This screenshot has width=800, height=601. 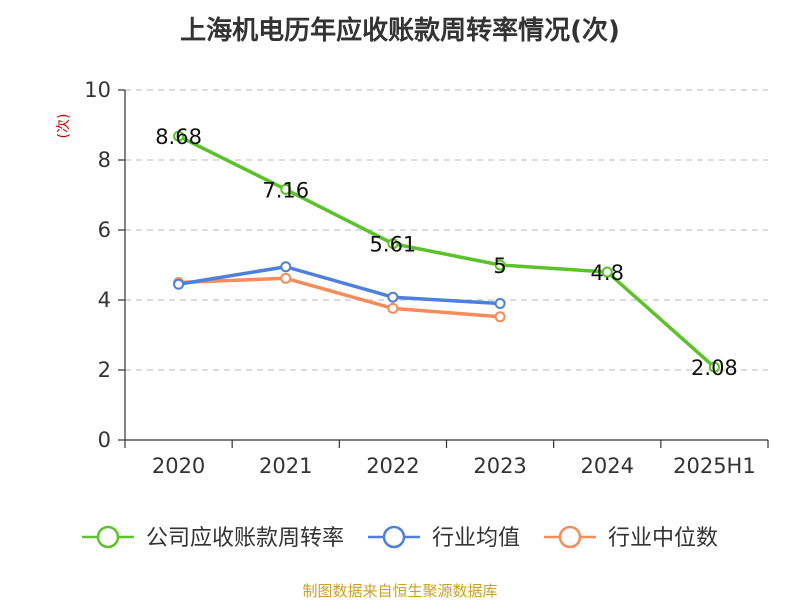 What do you see at coordinates (64, 126) in the screenshot?
I see `y-axis-label: (次)` at bounding box center [64, 126].